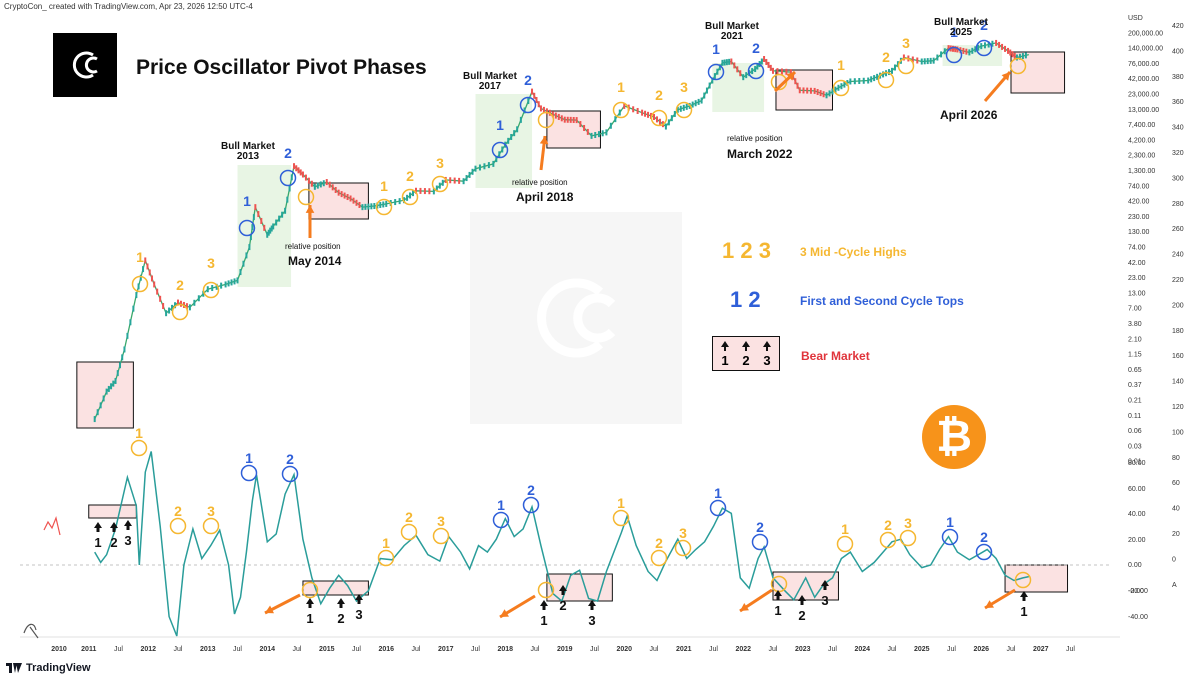 This screenshot has height=683, width=1200. What do you see at coordinates (1141, 156) in the screenshot?
I see `price-axis-tick: 2,300.00` at bounding box center [1141, 156].